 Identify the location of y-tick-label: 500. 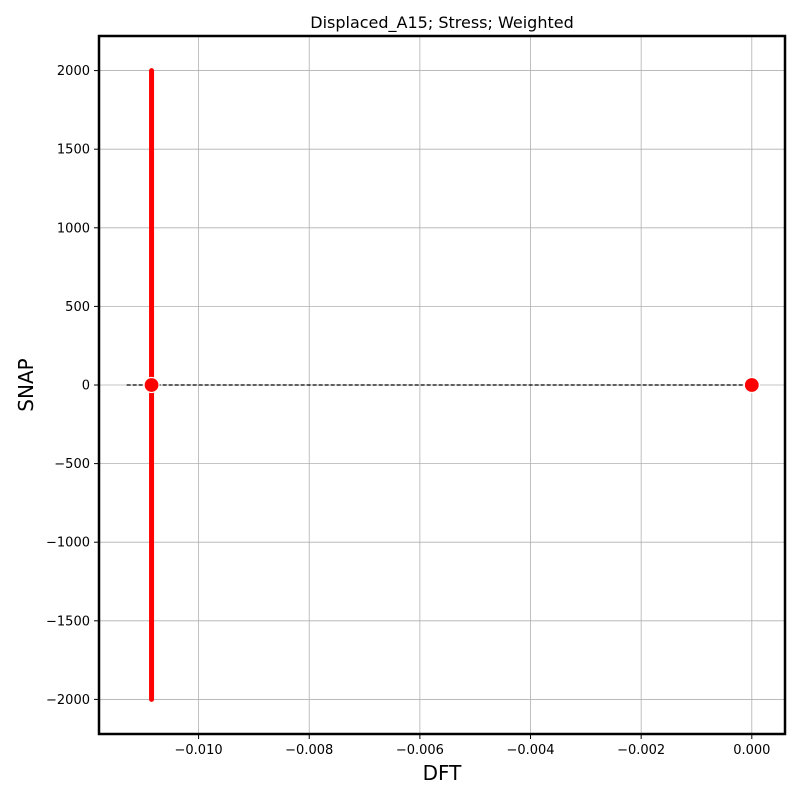
(77, 307).